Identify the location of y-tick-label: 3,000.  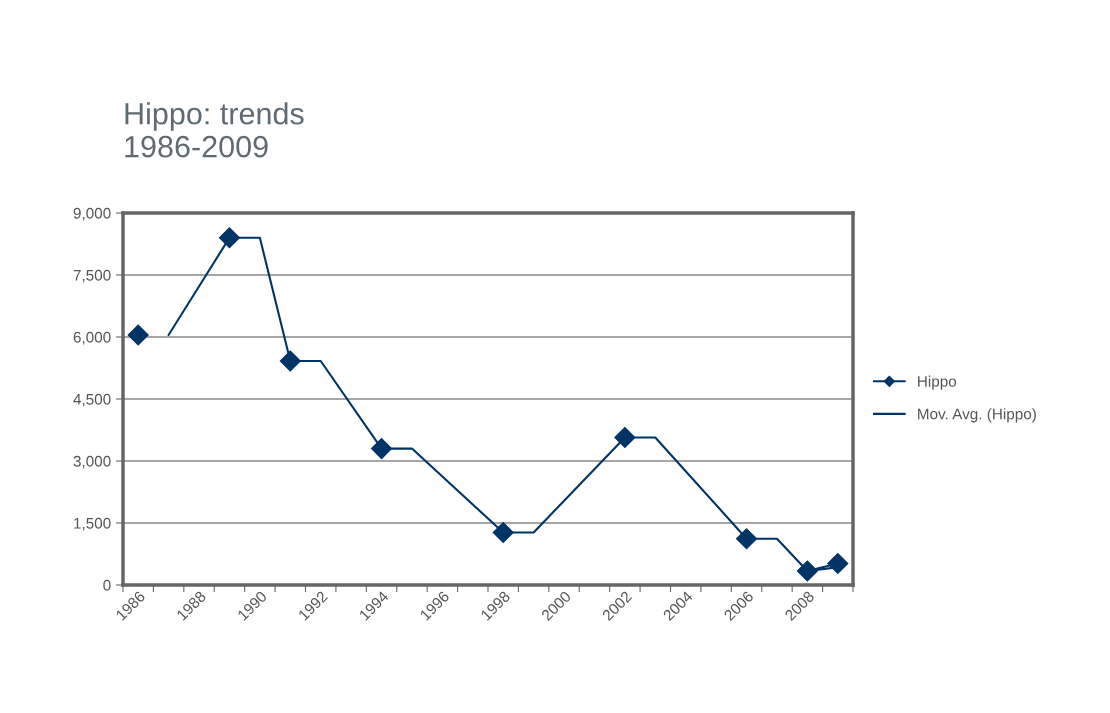
(92, 462).